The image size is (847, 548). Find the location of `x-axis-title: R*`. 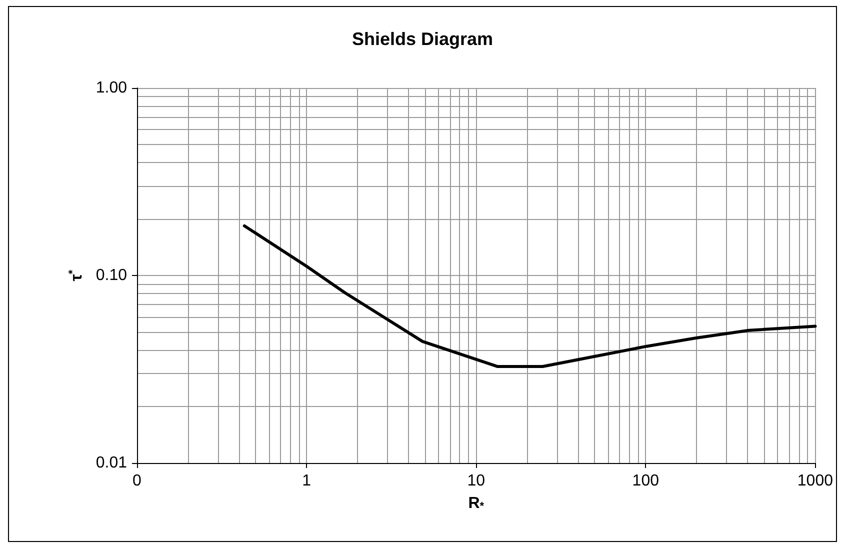

x-axis-title: R* is located at coordinates (476, 503).